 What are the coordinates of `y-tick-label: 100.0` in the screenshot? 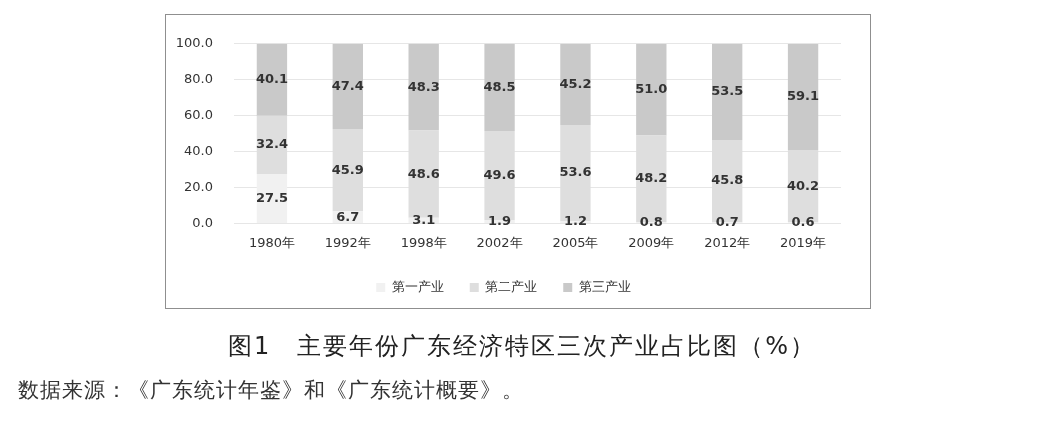 It's located at (194, 43).